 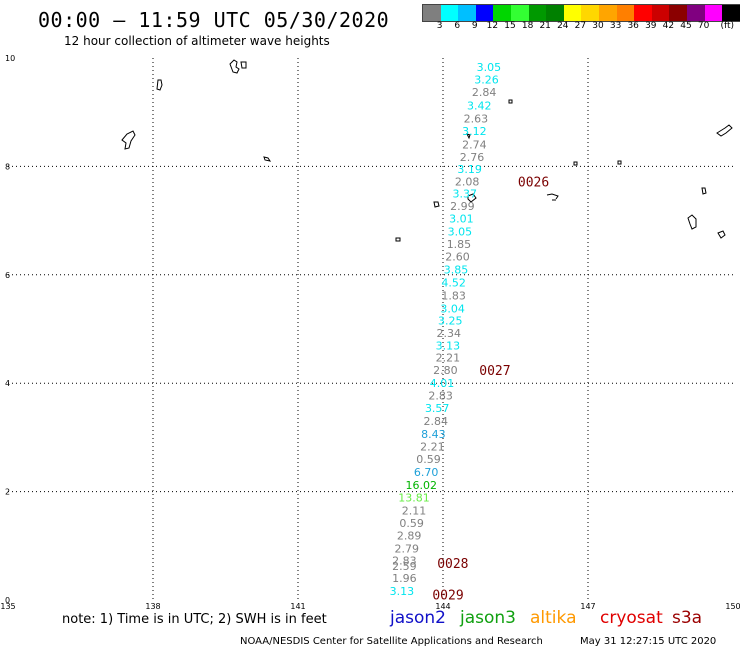 What do you see at coordinates (445, 370) in the screenshot?
I see `wave-height-value: 2.80` at bounding box center [445, 370].